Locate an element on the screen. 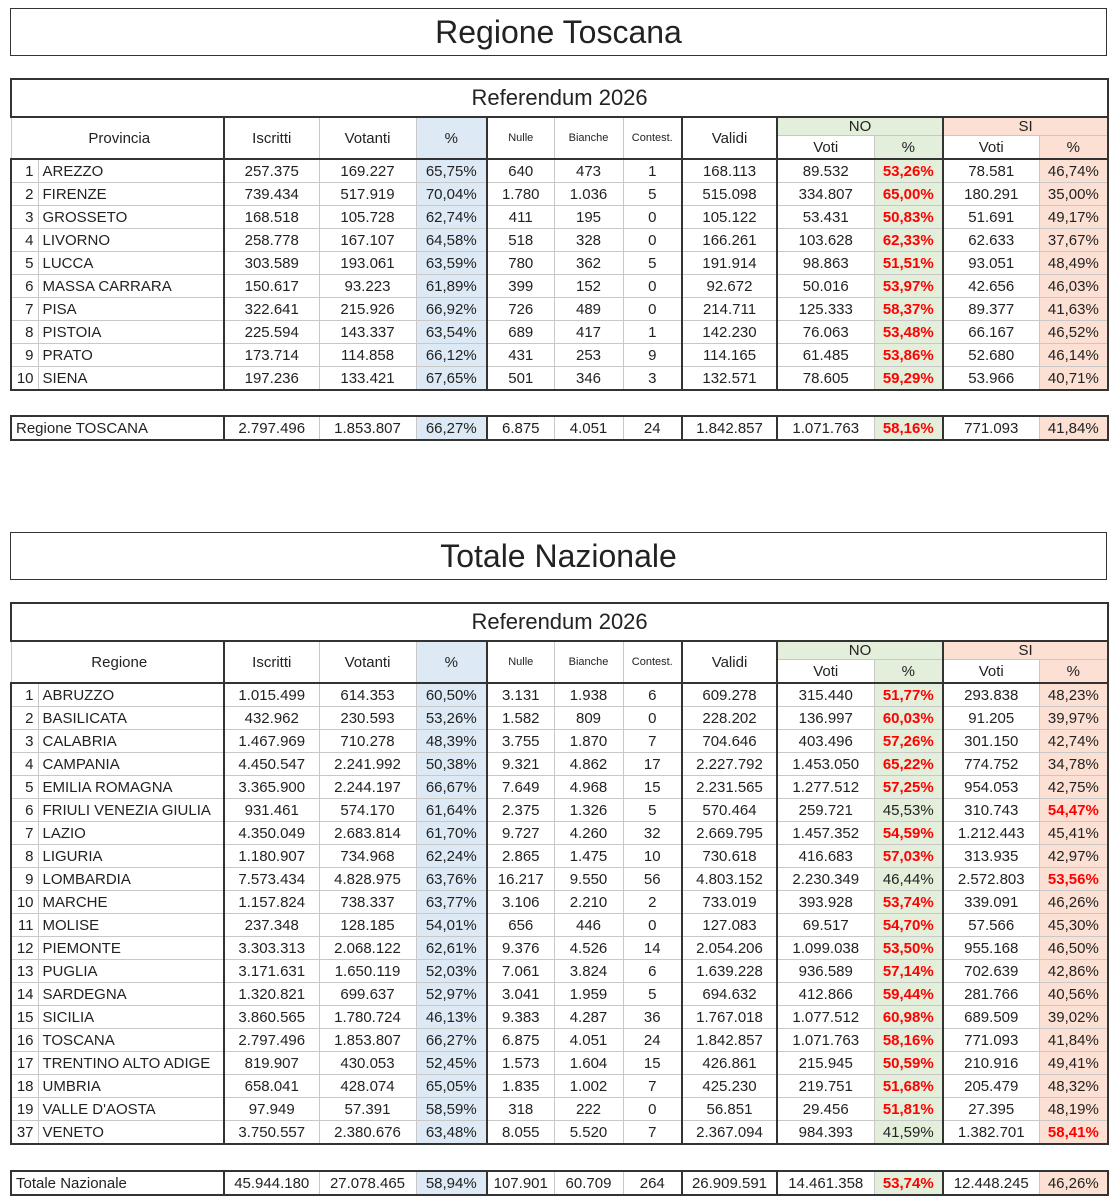 The image size is (1115, 1200). validi: 730.618 is located at coordinates (729, 856).